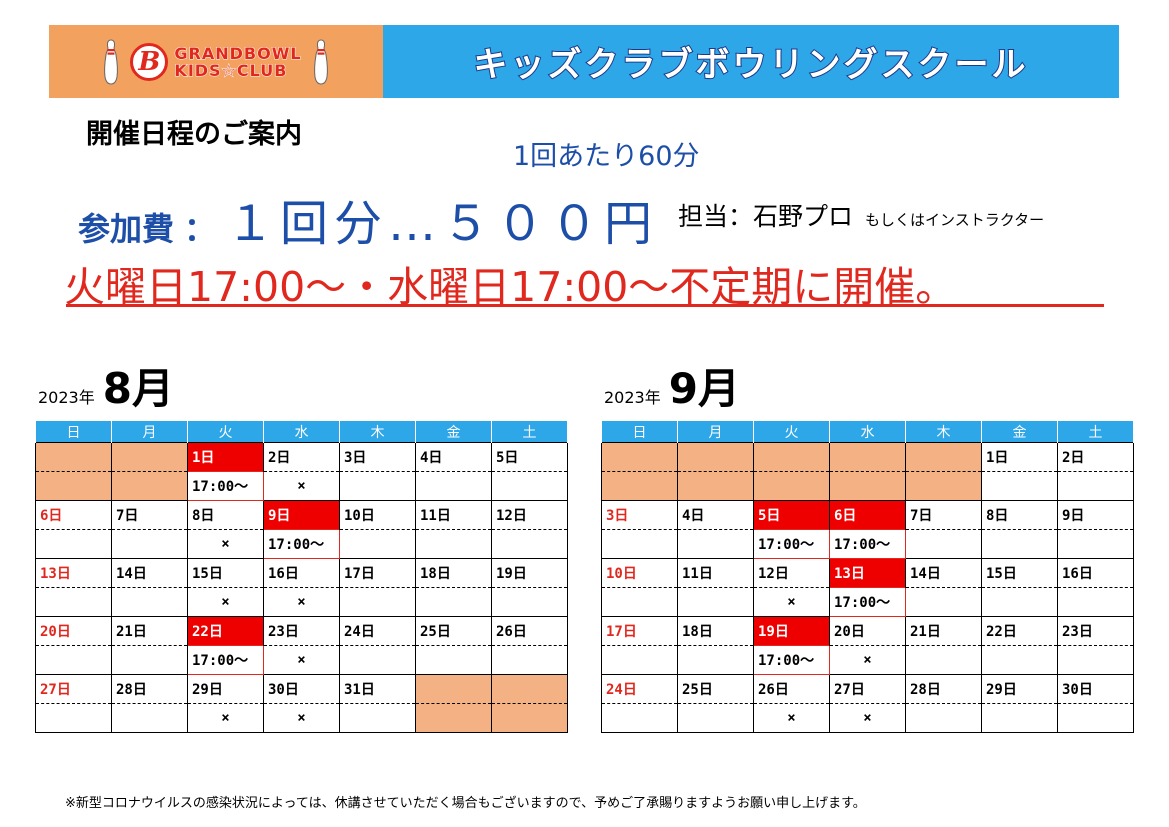 This screenshot has width=1169, height=827. I want to click on date-cell: 24日, so click(377, 631).